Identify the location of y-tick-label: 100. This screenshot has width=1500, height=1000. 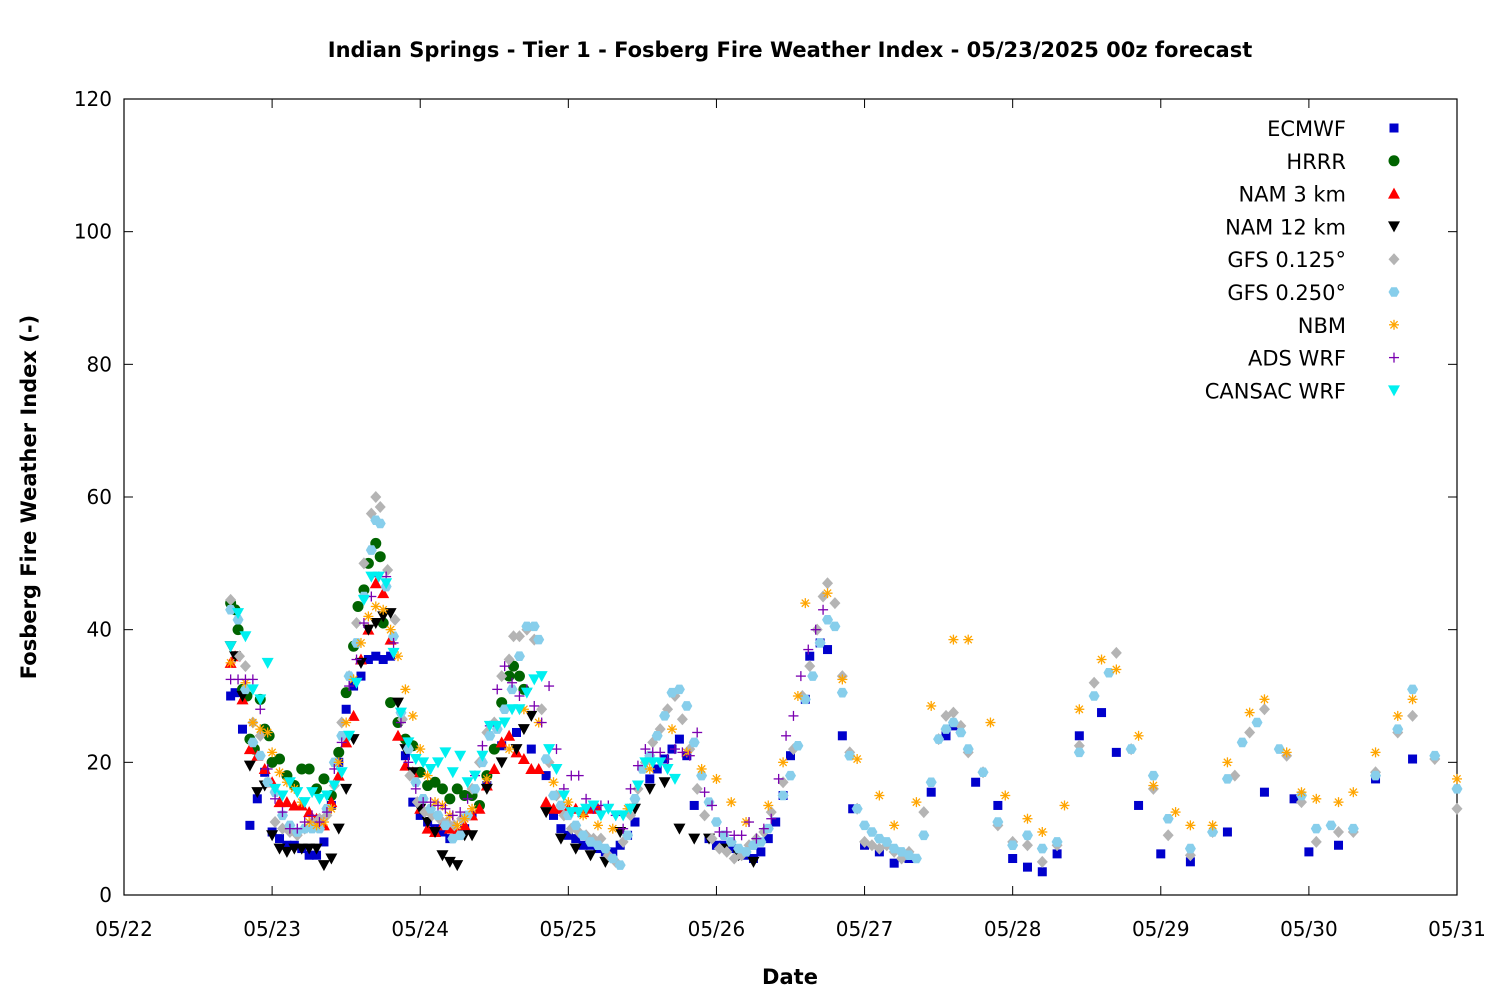
(93, 232).